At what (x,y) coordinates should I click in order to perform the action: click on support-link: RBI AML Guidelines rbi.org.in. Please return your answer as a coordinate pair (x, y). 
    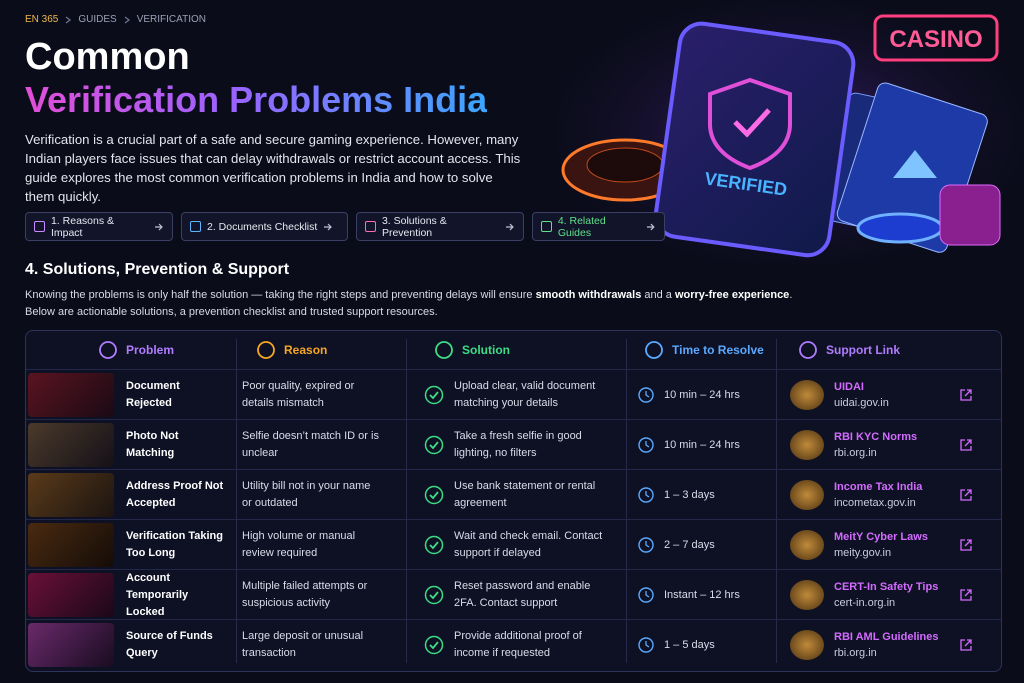
    Looking at the image, I should click on (891, 645).